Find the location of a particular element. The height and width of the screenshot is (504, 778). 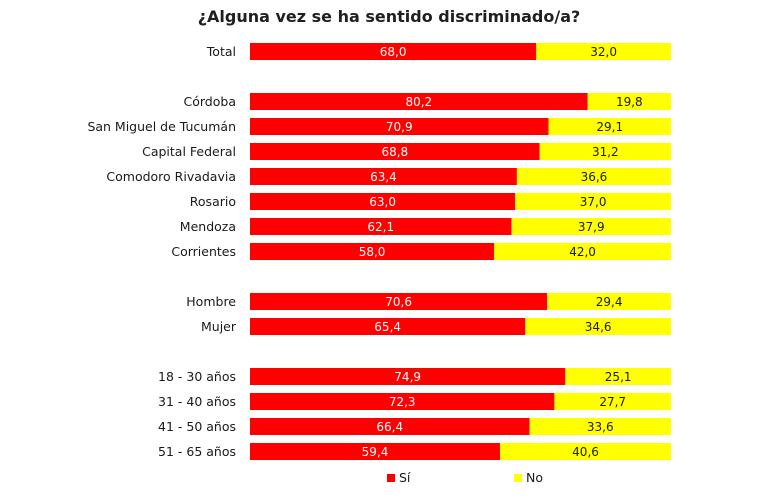

data-label-no: 40,6 is located at coordinates (585, 452).